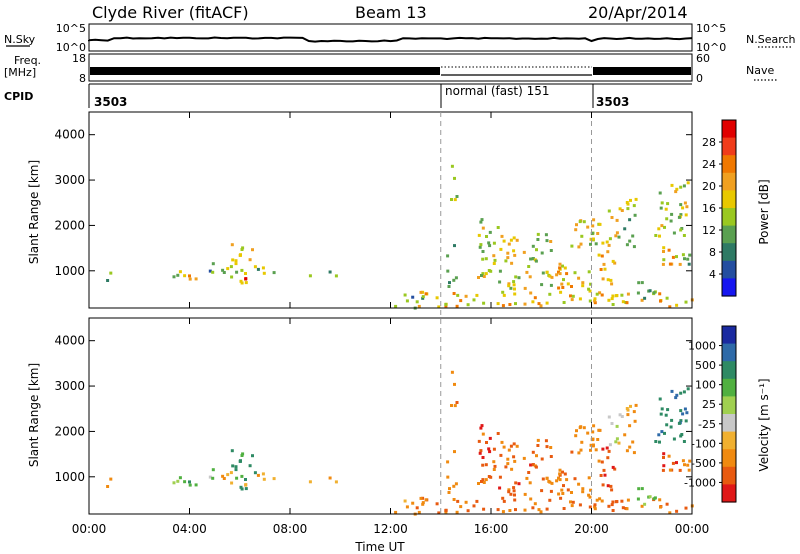  What do you see at coordinates (709, 230) in the screenshot?
I see `power_panel-colorbar-tick: 12` at bounding box center [709, 230].